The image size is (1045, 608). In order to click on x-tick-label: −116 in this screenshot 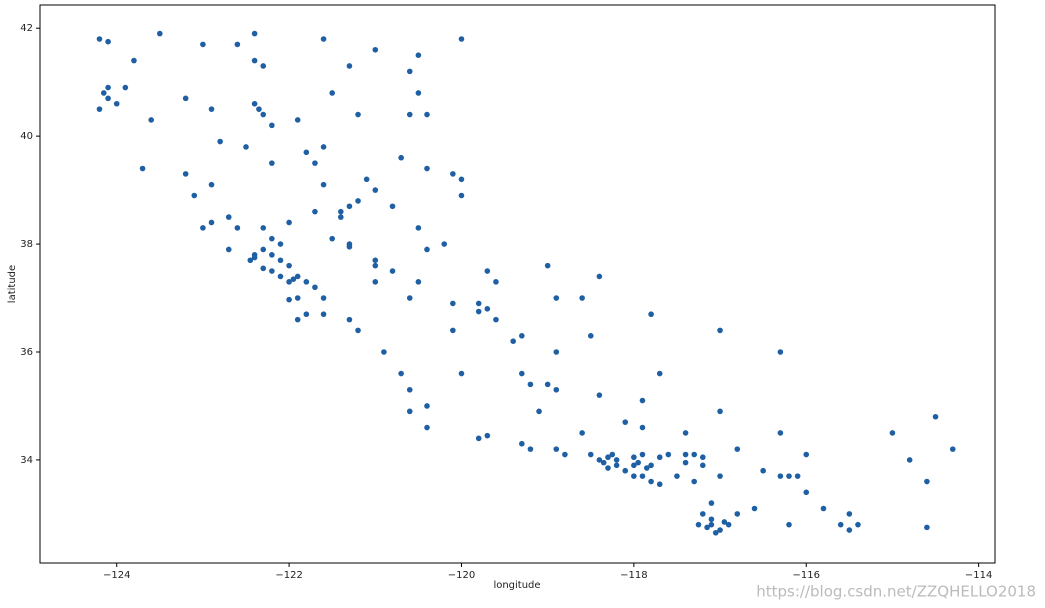, I will do `click(806, 575)`.